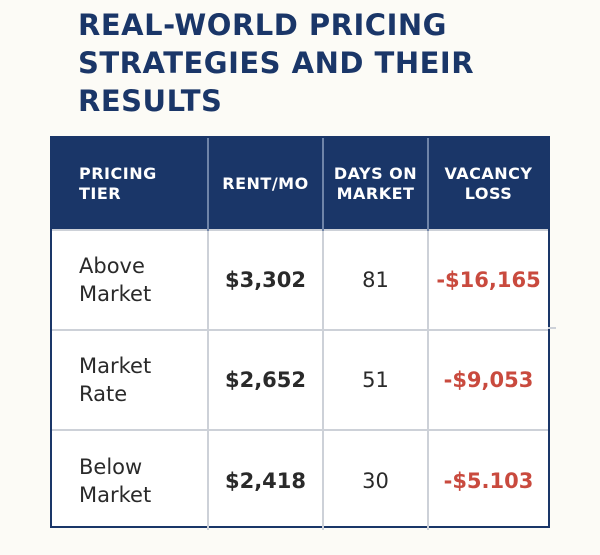  I want to click on days-cell: 81, so click(375, 279).